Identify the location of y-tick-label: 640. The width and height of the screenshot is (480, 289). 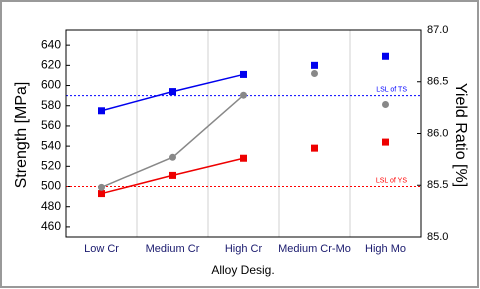
(51, 44).